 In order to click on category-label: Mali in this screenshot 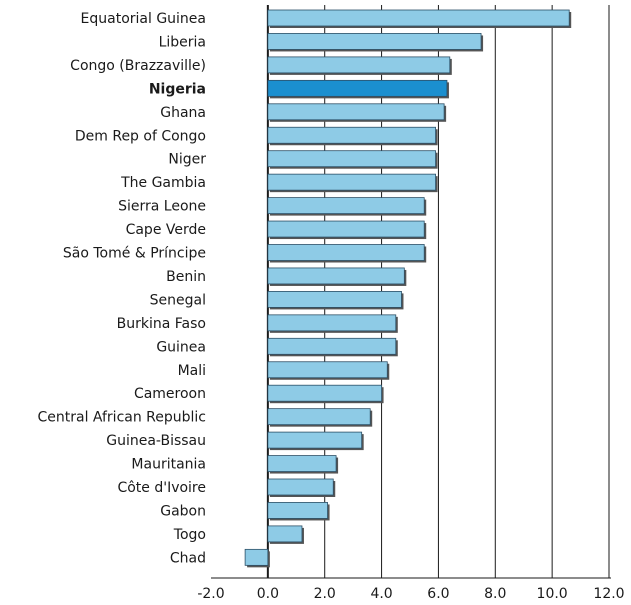, I will do `click(192, 371)`.